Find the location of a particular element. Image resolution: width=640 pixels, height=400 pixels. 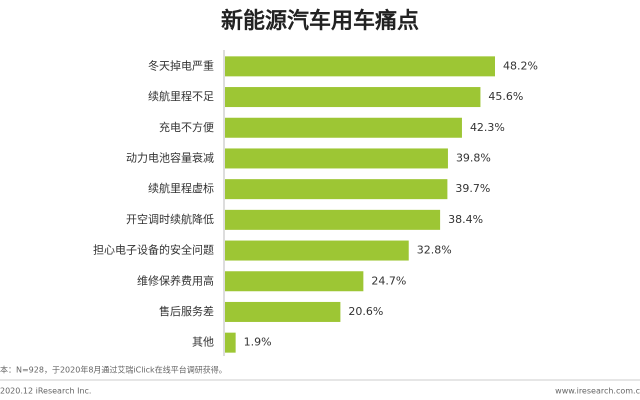

value-label: 48.2% is located at coordinates (520, 65).